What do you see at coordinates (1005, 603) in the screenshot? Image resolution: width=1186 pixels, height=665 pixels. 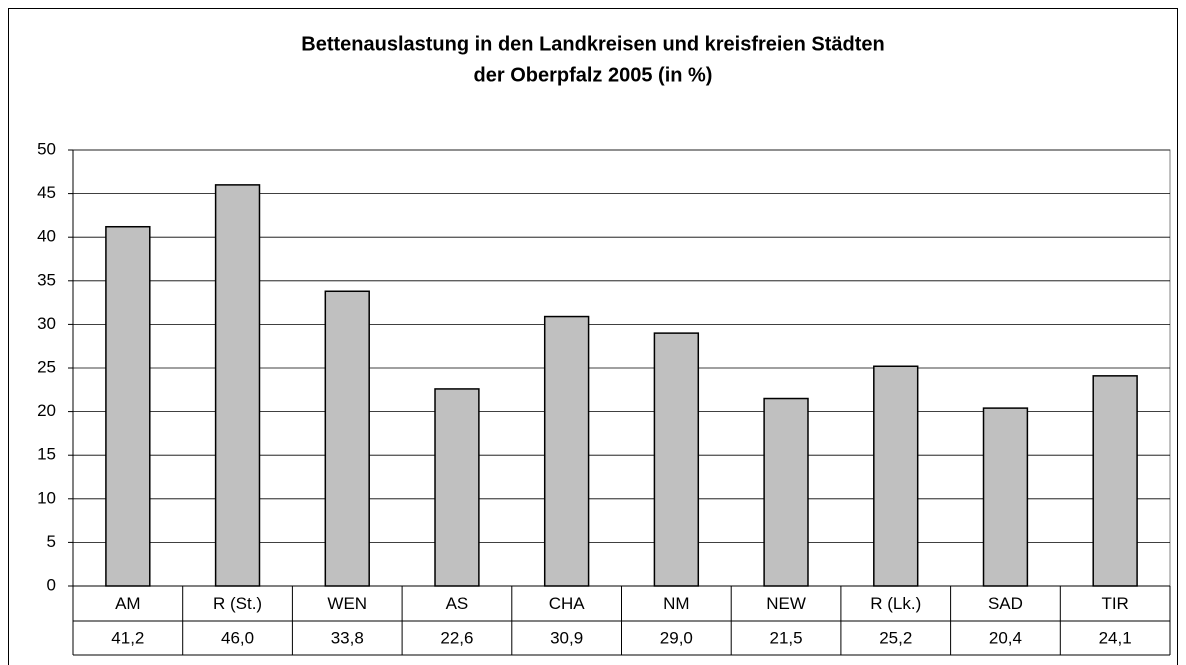 I see `x-tick-label: SAD` at bounding box center [1005, 603].